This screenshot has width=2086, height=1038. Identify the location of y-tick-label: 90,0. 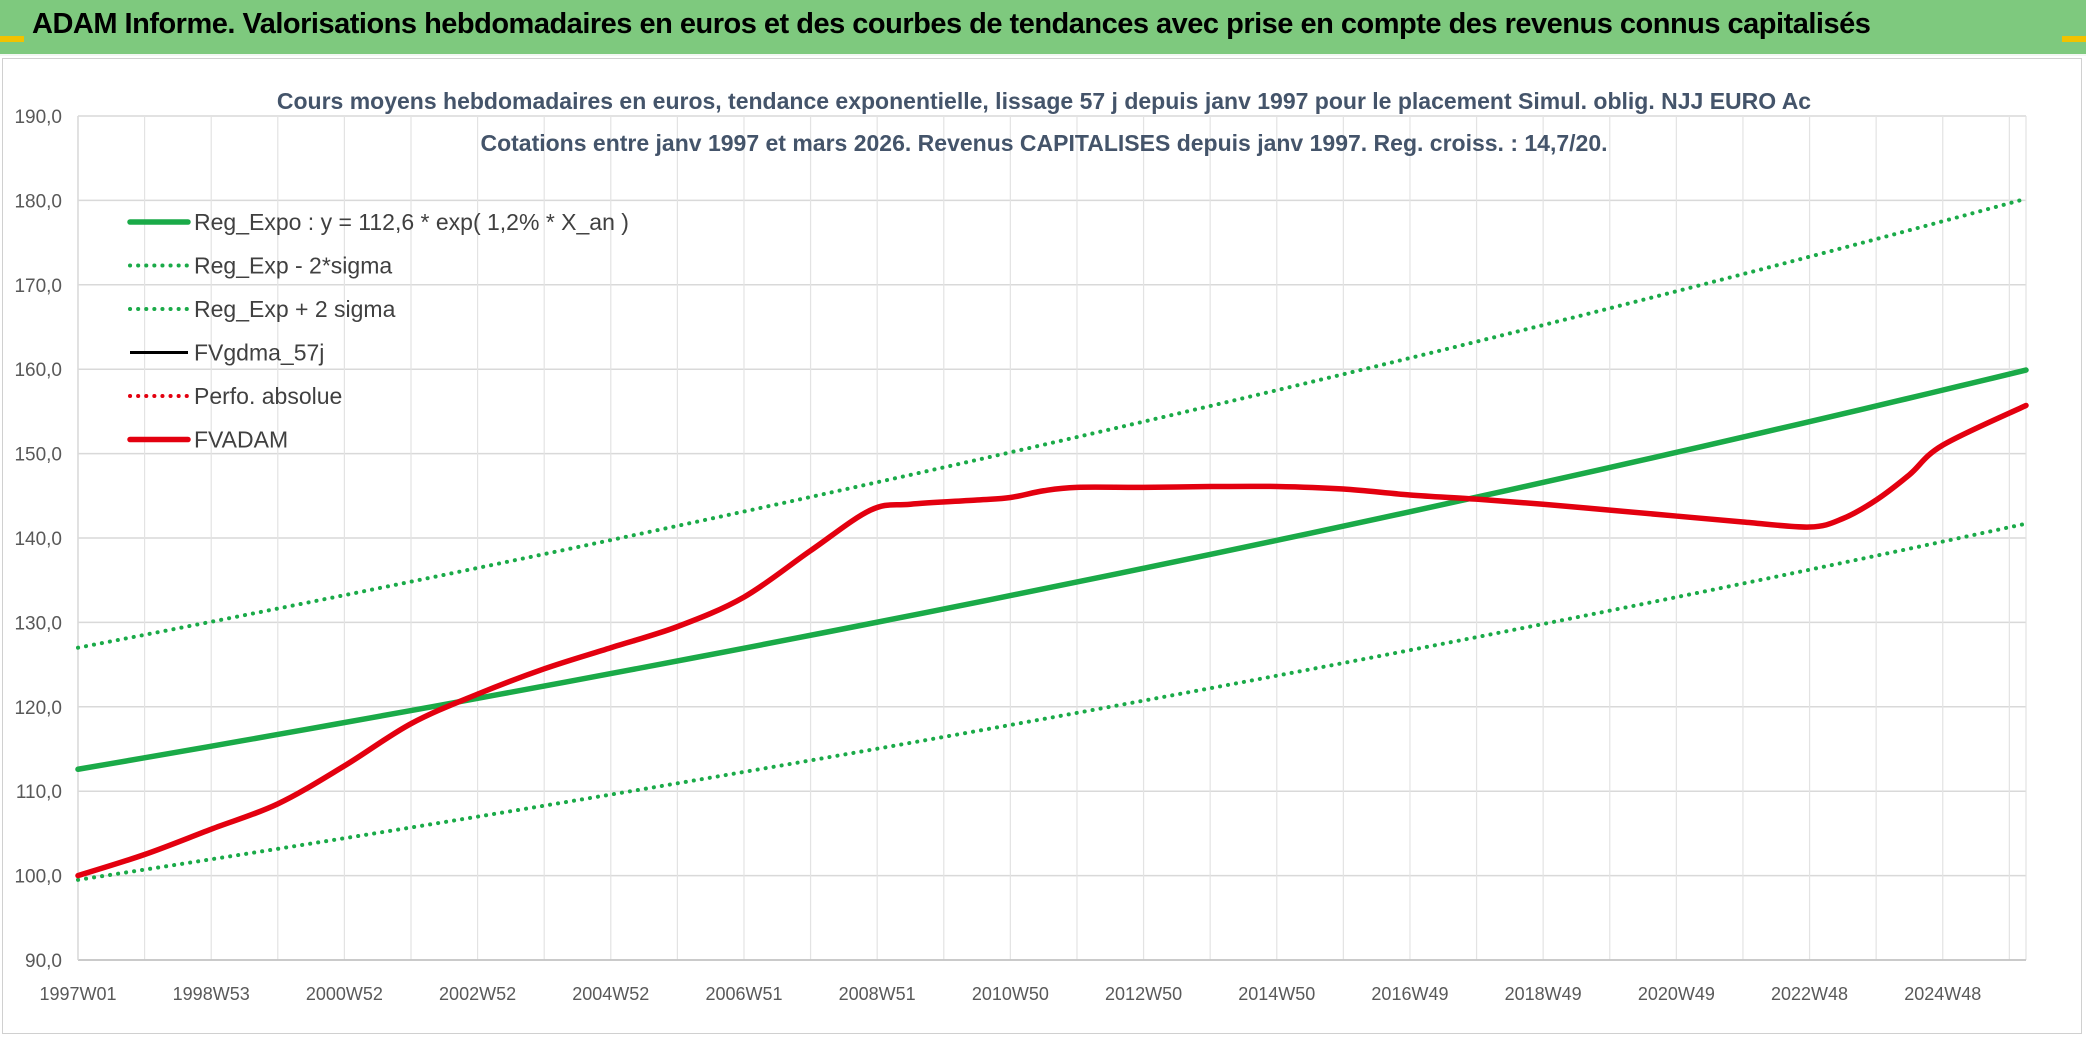
(43, 961).